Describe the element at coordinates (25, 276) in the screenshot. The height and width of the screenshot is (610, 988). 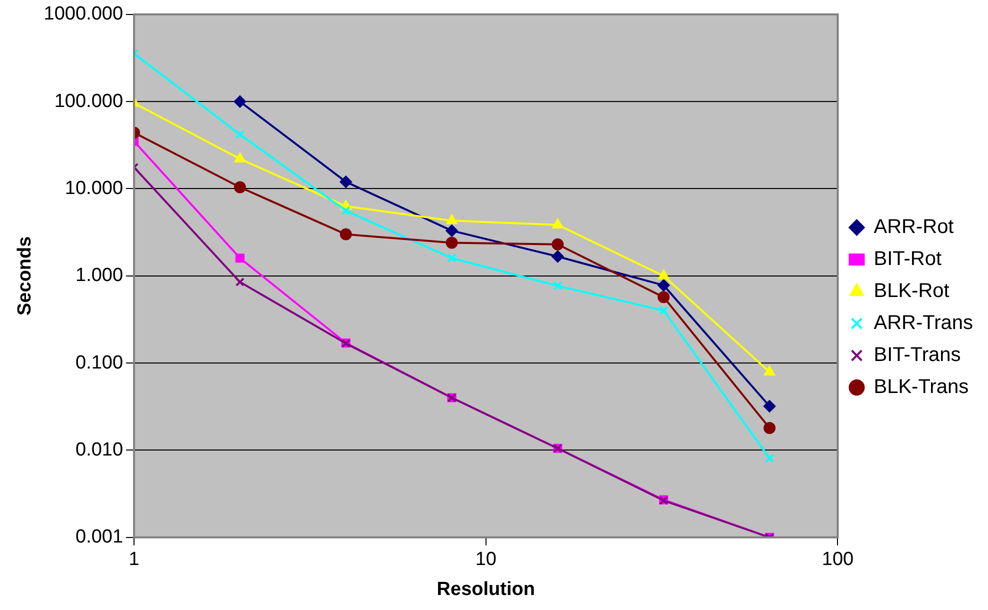
I see `y-axis-title: Seconds` at that location.